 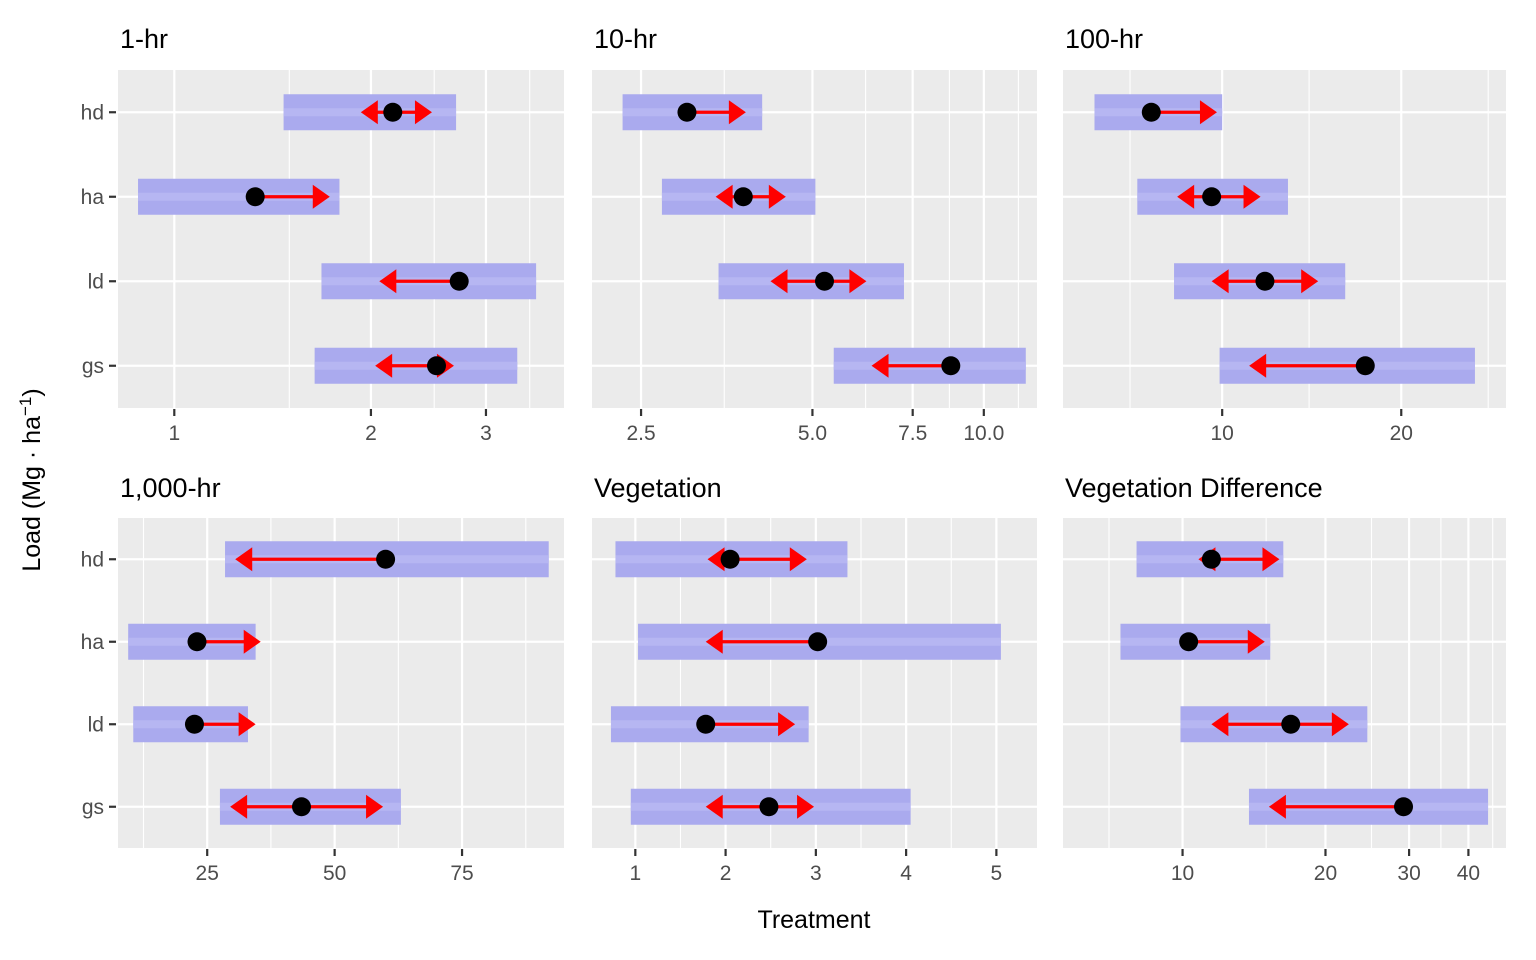 What do you see at coordinates (32, 392) in the screenshot?
I see `y-axis-title-close: )` at bounding box center [32, 392].